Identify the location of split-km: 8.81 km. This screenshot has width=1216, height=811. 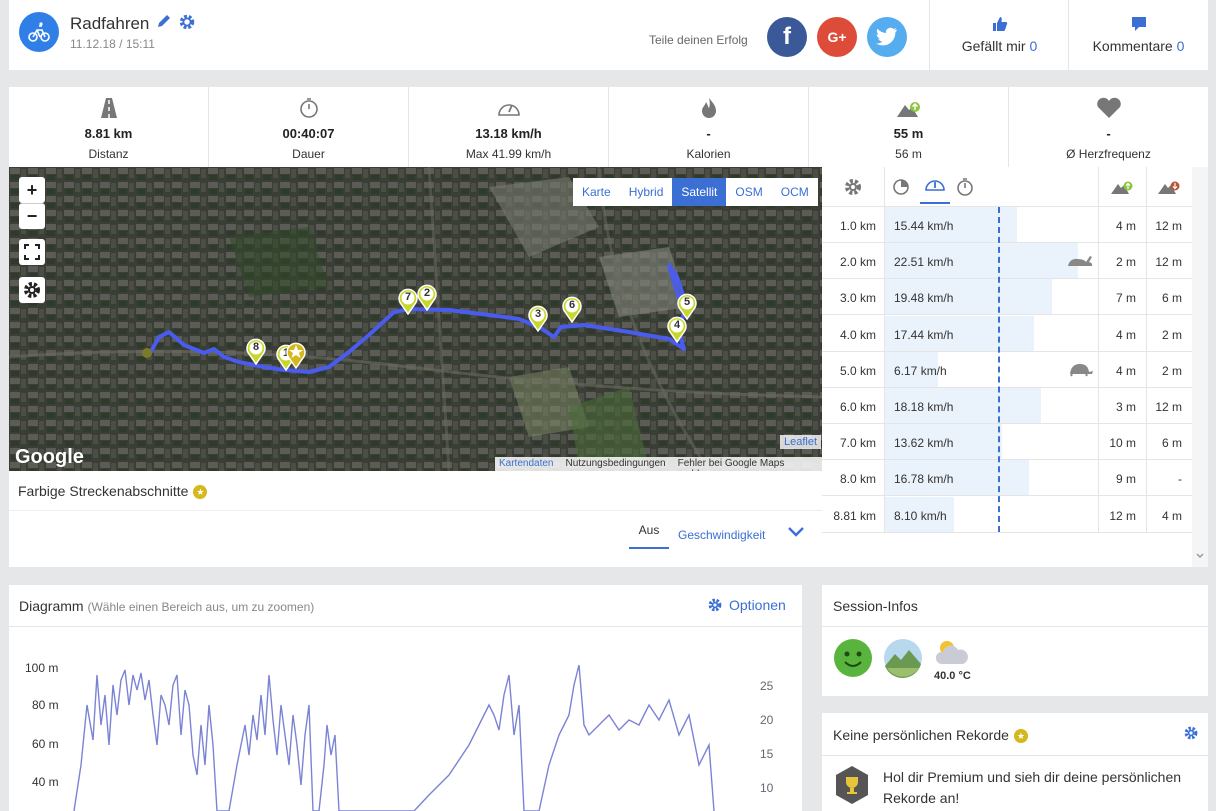
(854, 515).